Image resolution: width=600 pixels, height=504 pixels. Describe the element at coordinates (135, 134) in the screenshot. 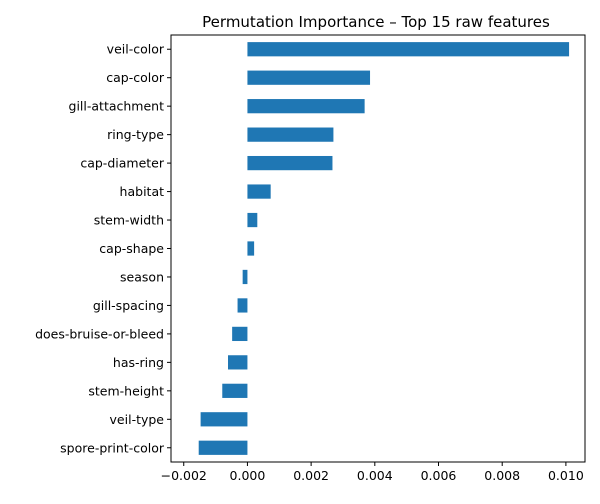

I see `y-tick-label: ring-type` at that location.